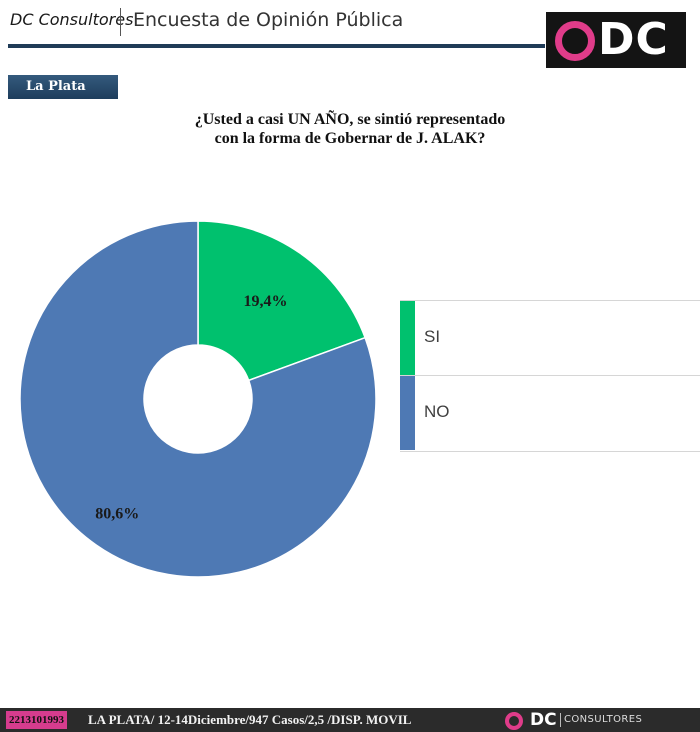 This screenshot has width=700, height=732. What do you see at coordinates (350, 138) in the screenshot?
I see `question-line-2: con la forma de Gobernar de J. ALAK?` at bounding box center [350, 138].